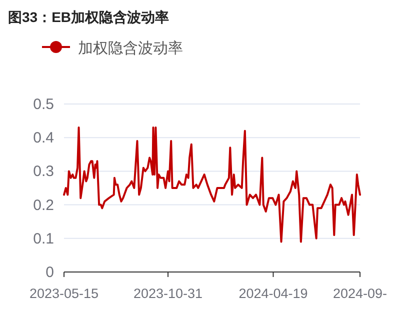 This screenshot has height=330, width=395. Describe the element at coordinates (273, 293) in the screenshot. I see `x-tick-label: 2024-04-19` at that location.